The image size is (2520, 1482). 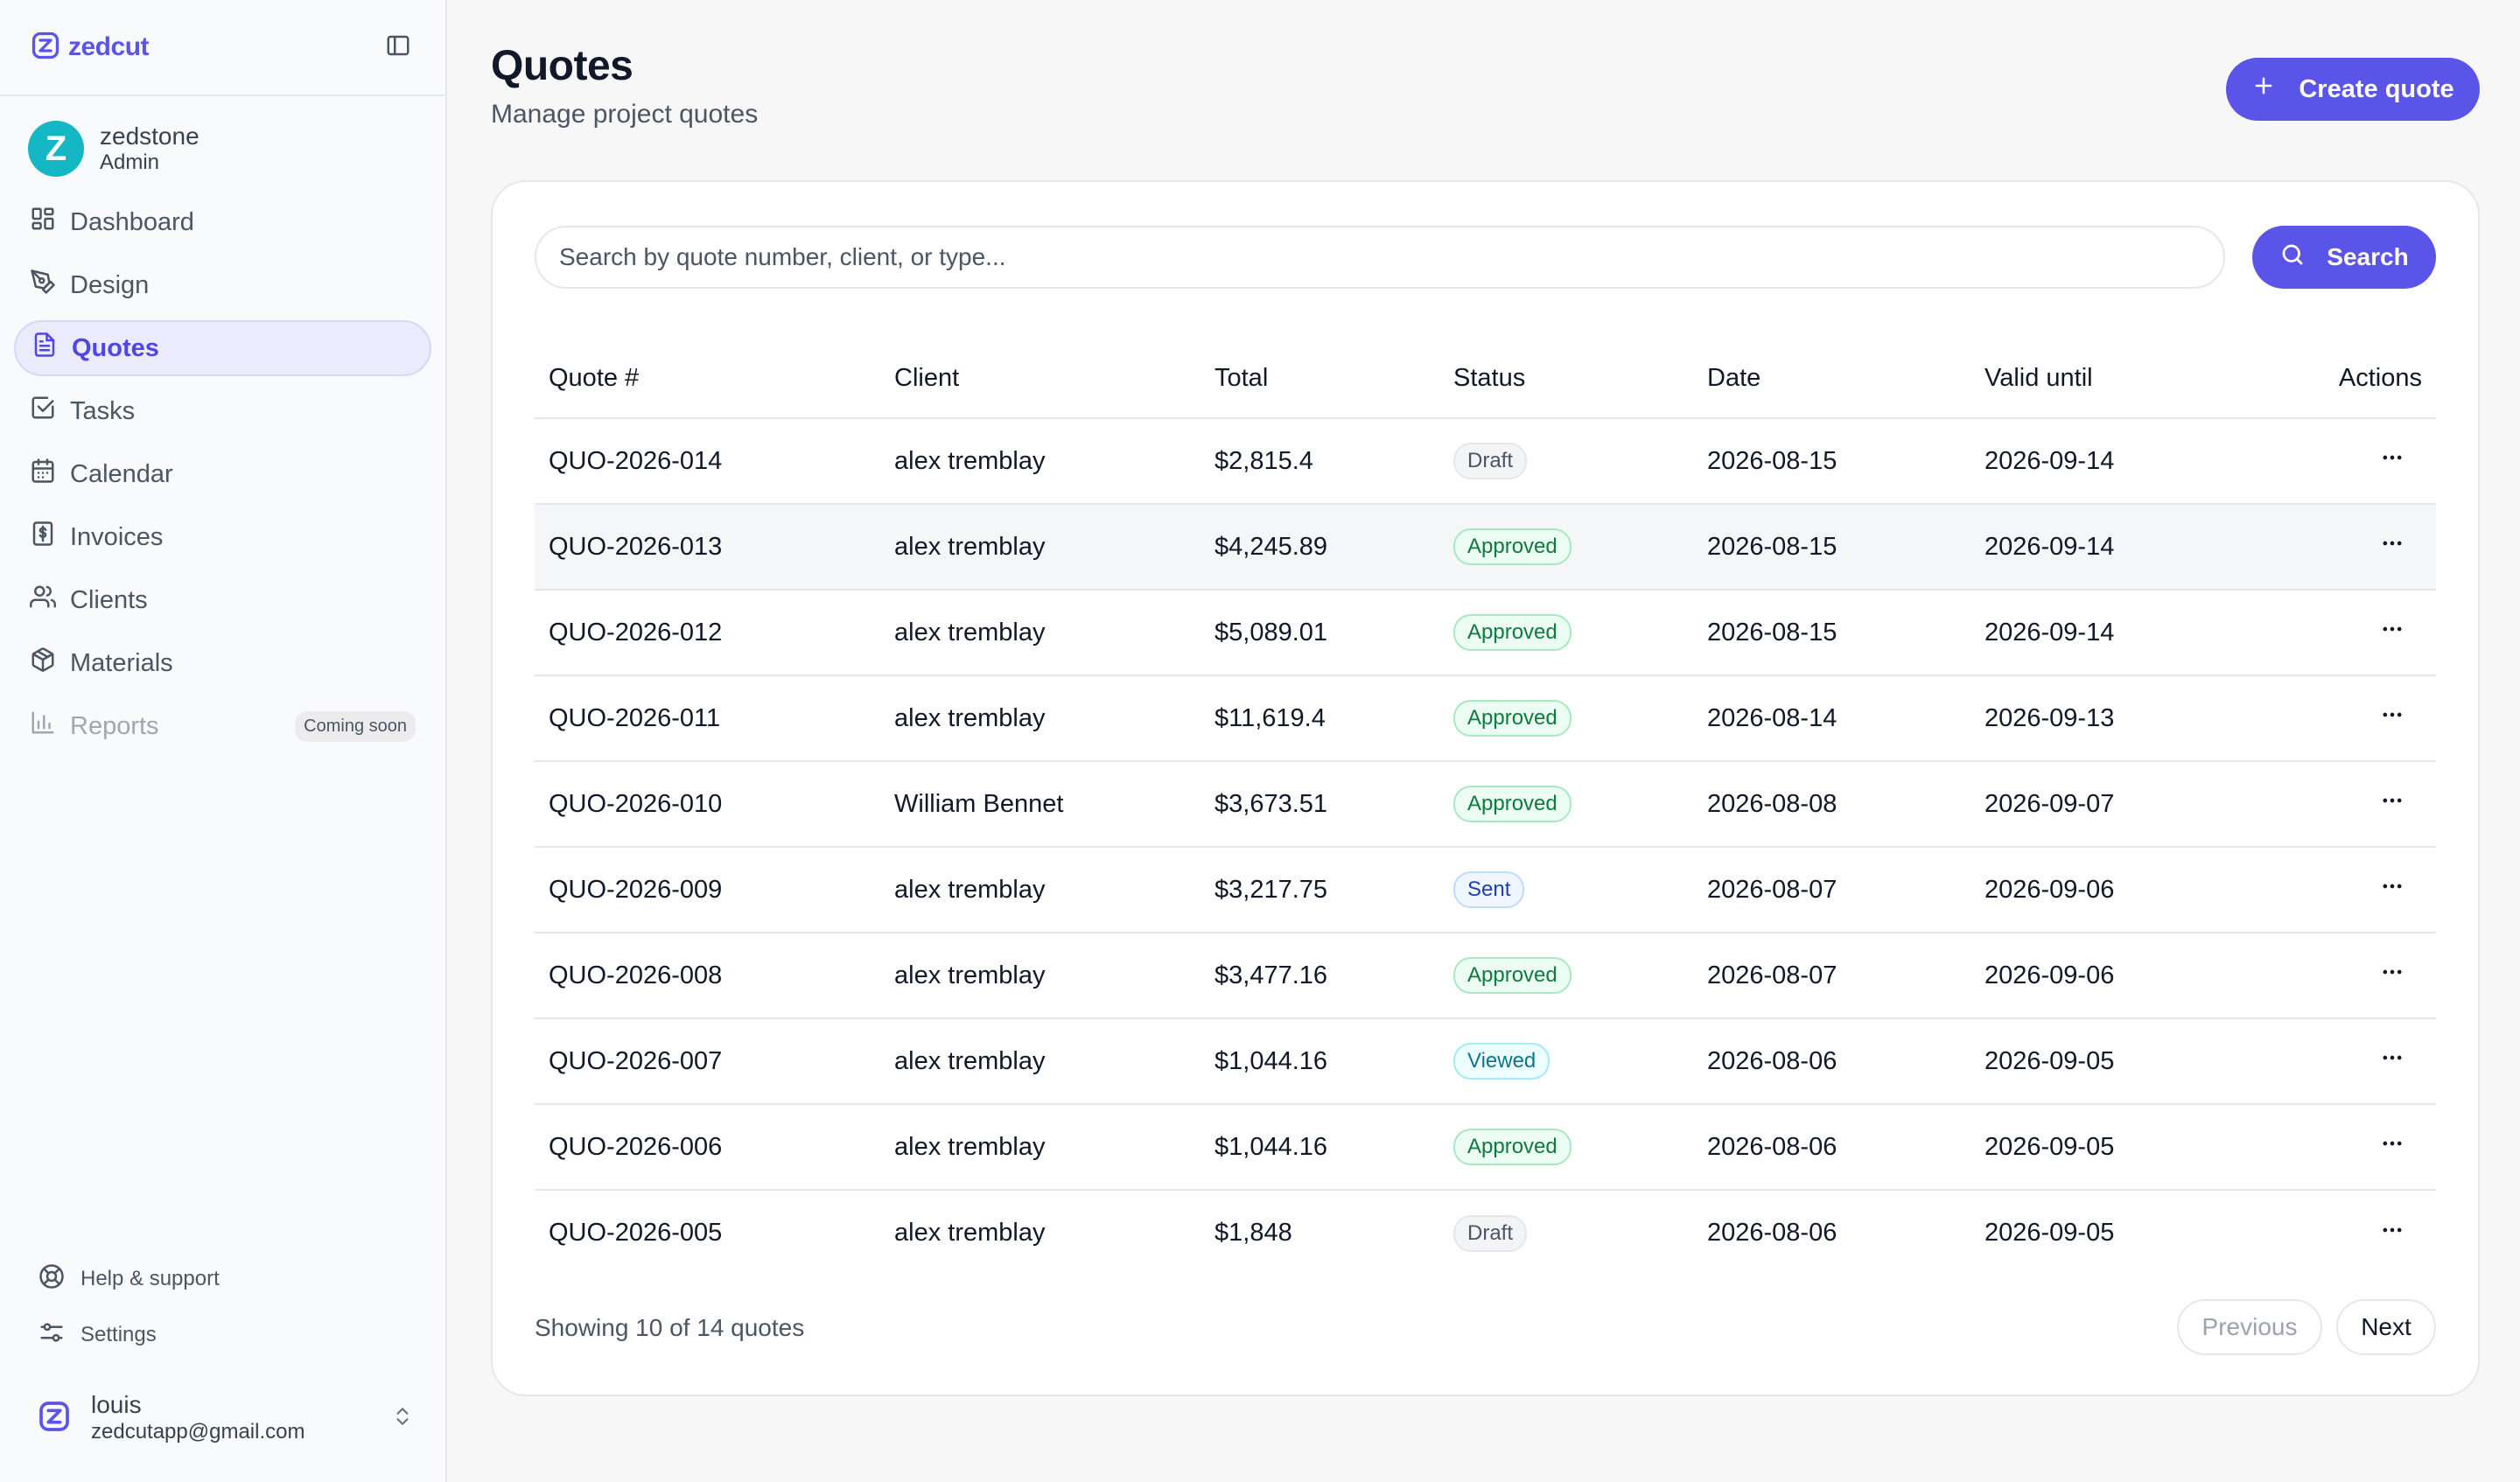 I want to click on account-switcher: louis zedcutapp@gmail.com, so click(x=222, y=1418).